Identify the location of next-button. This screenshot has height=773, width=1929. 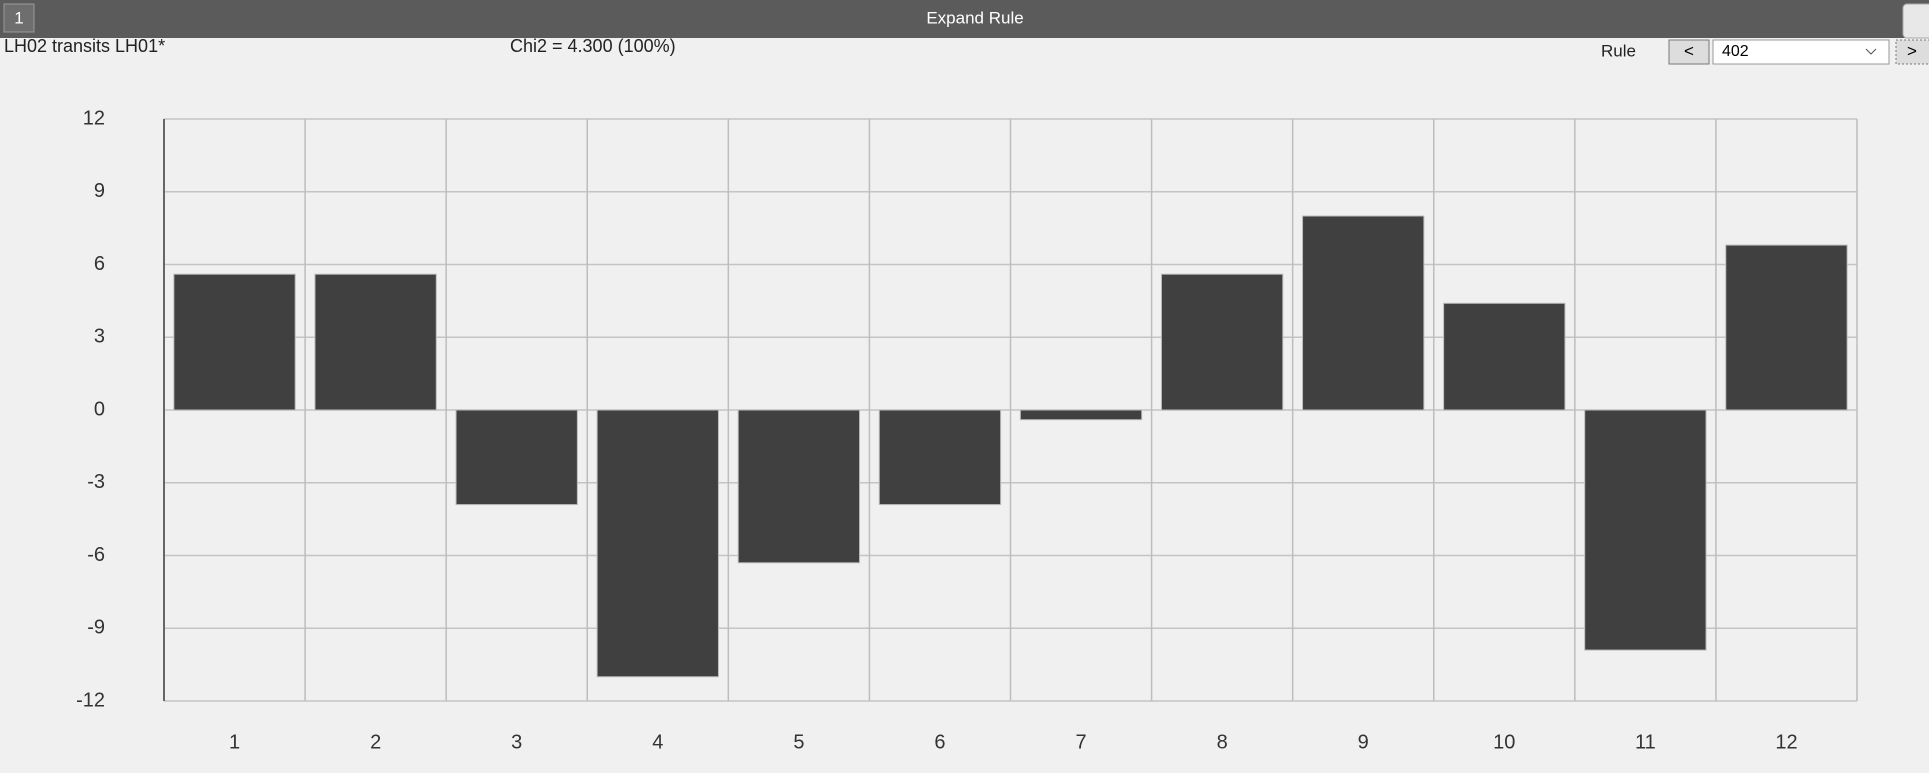
(1912, 52).